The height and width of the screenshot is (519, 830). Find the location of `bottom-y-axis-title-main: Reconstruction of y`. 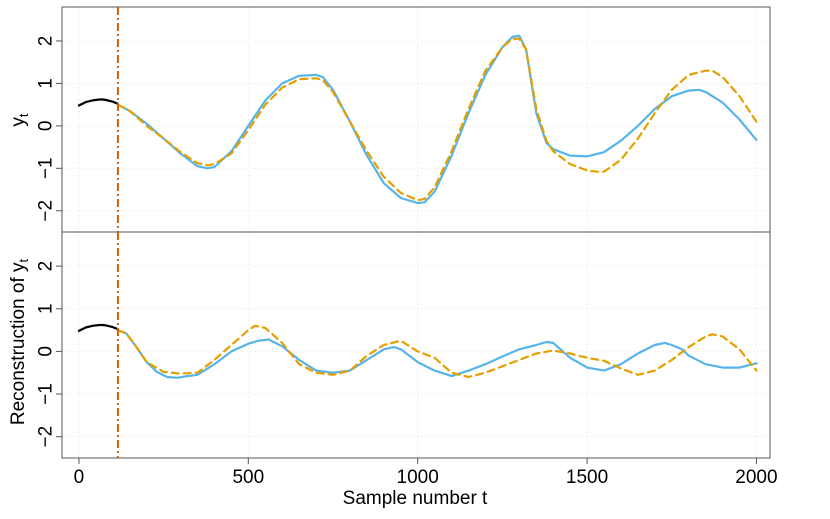

bottom-y-axis-title-main: Reconstruction of y is located at coordinates (18, 343).